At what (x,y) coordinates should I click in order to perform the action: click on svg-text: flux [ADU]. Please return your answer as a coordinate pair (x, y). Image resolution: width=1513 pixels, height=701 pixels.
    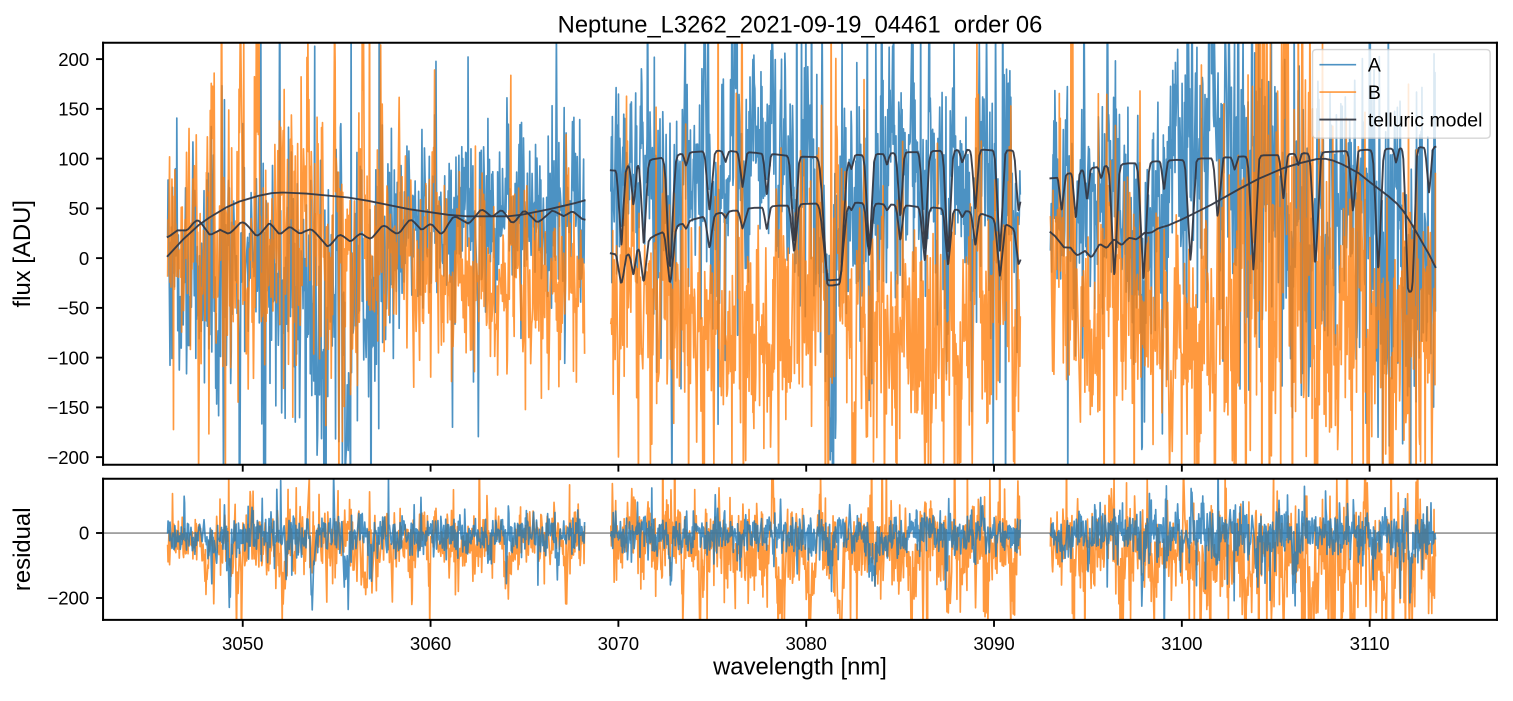
    Looking at the image, I should click on (22, 253).